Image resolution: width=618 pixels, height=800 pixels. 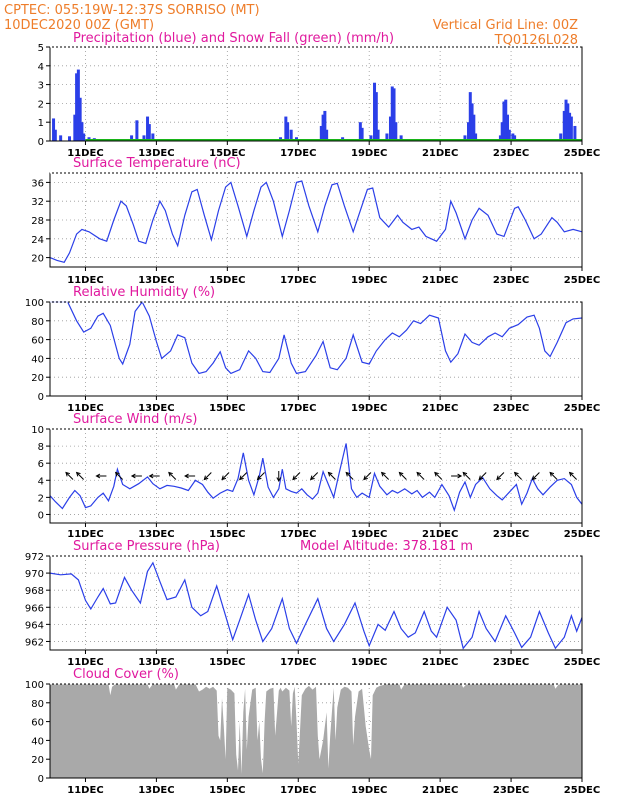 What do you see at coordinates (156, 790) in the screenshot?
I see `cloud-xtick-label: 13DEC` at bounding box center [156, 790].